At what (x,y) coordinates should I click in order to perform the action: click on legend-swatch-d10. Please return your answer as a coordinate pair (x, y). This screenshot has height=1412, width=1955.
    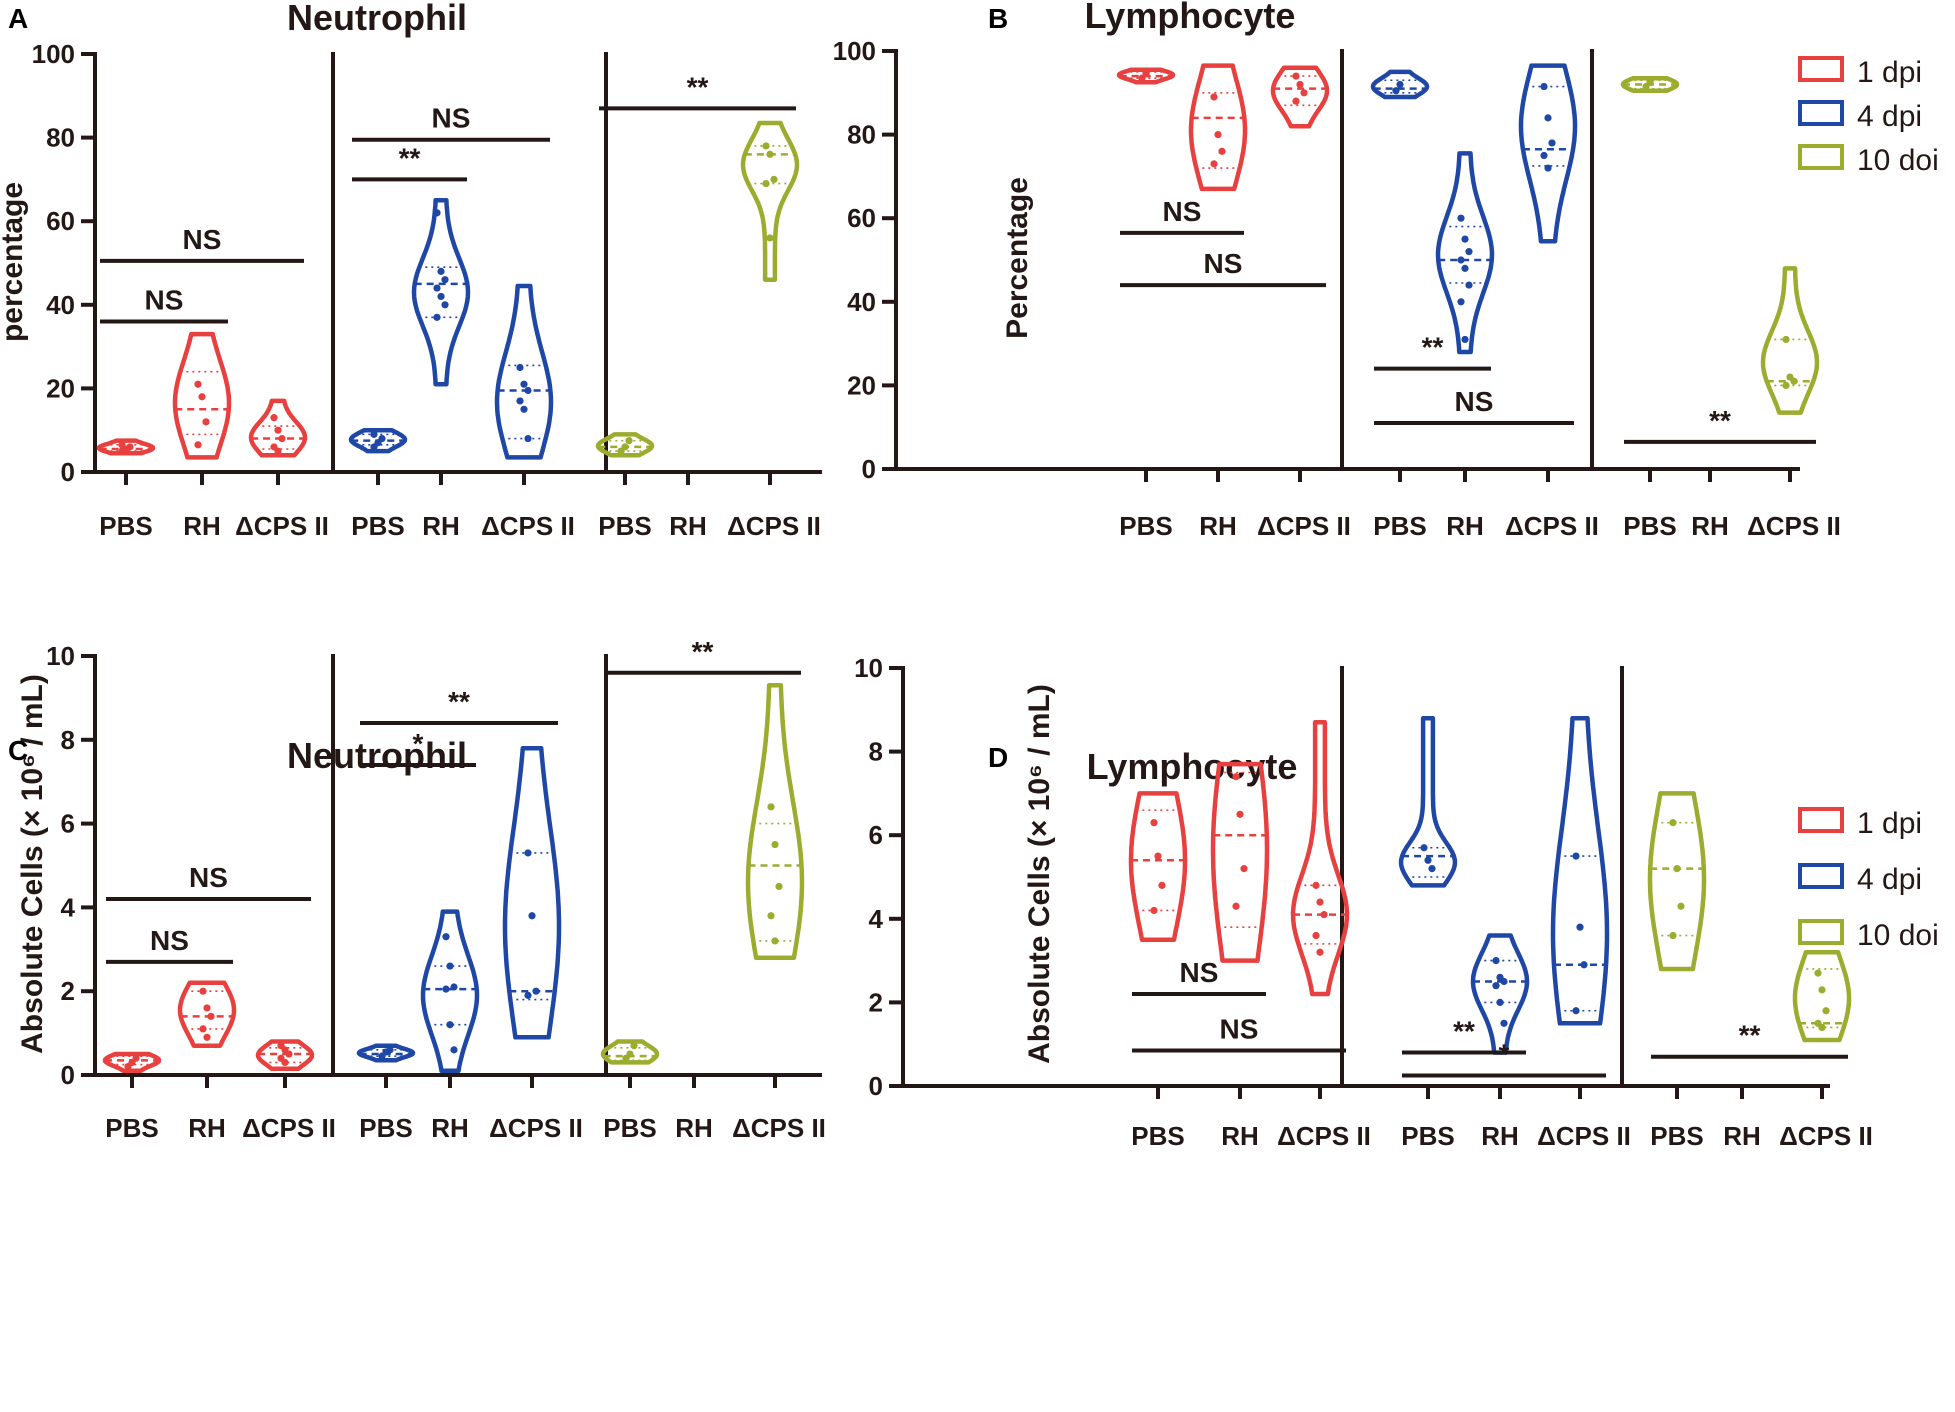
    Looking at the image, I should click on (1821, 157).